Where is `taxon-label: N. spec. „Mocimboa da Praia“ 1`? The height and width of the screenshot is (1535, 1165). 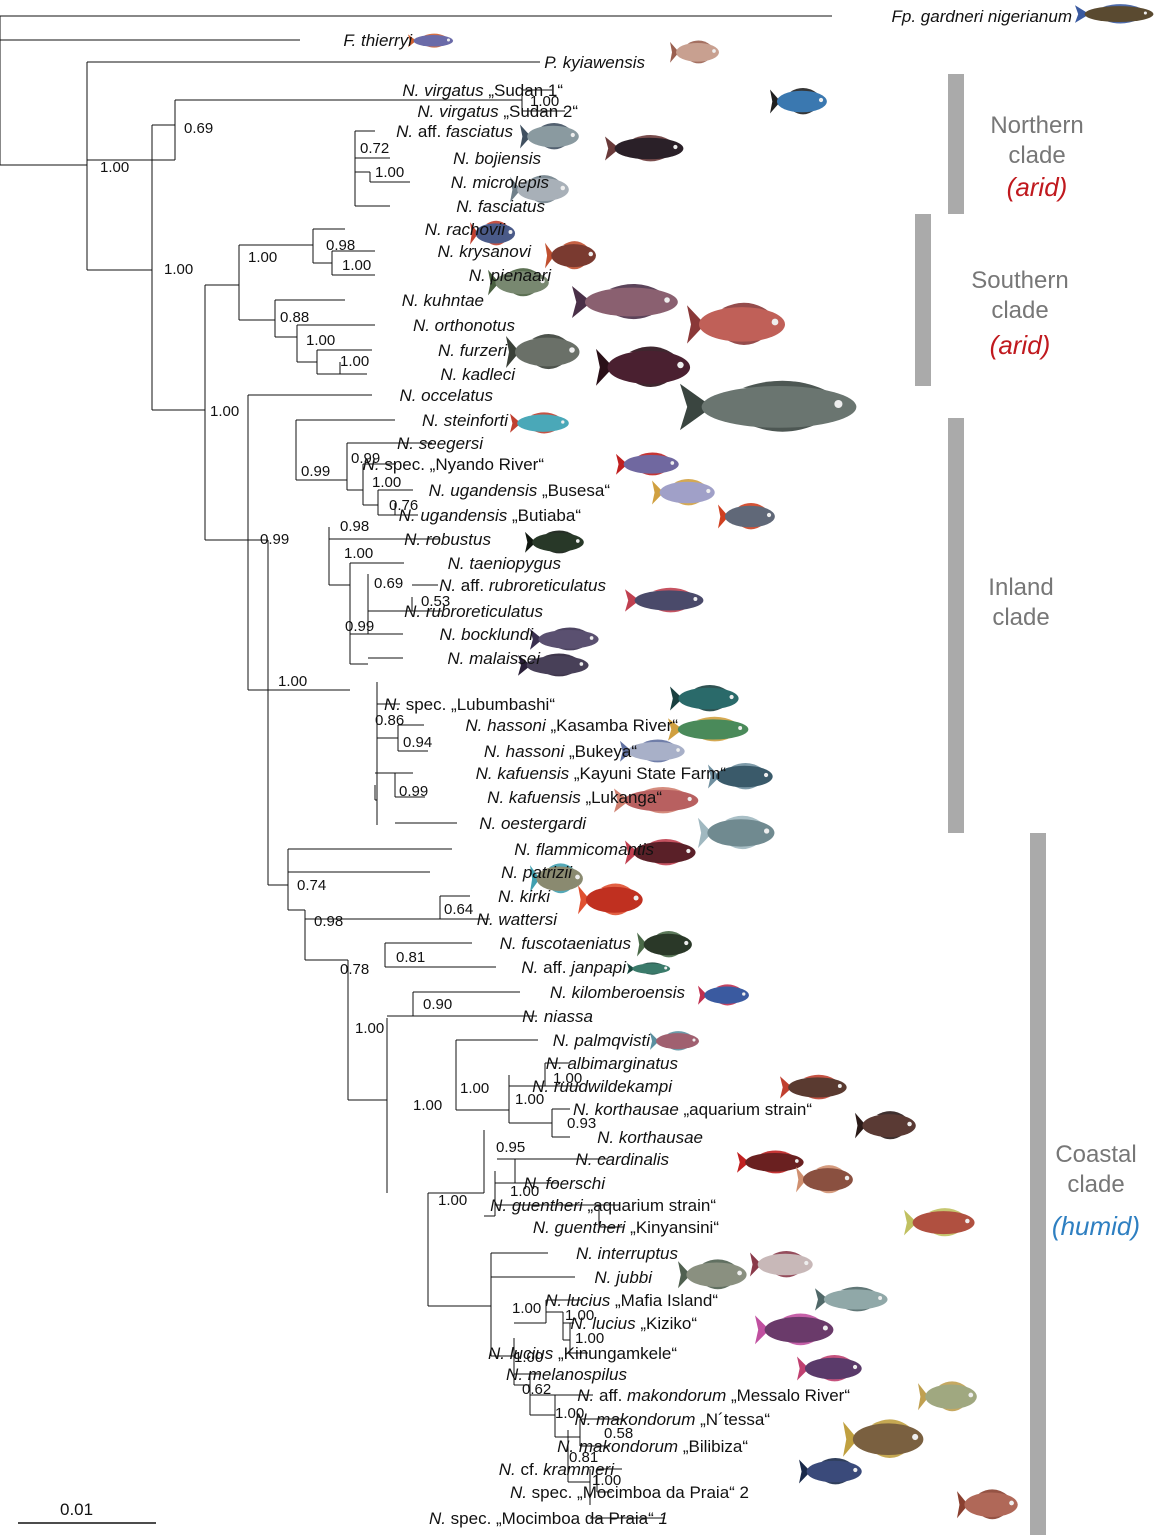 taxon-label: N. spec. „Mocimboa da Praia“ 1 is located at coordinates (548, 1518).